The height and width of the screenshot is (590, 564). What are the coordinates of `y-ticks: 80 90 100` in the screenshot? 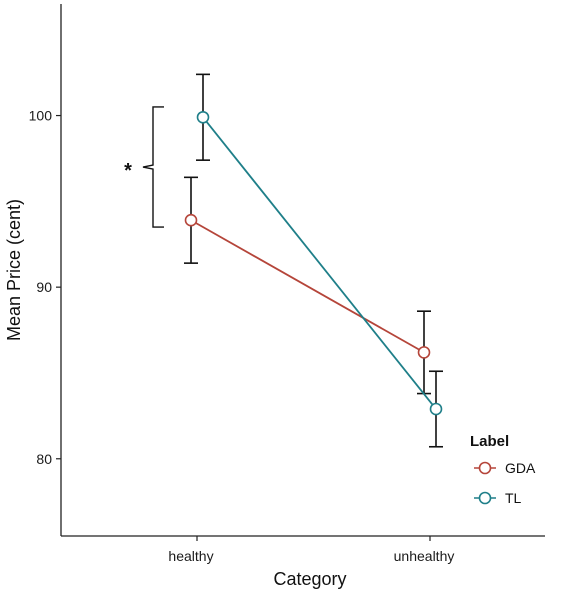 It's located at (45, 287).